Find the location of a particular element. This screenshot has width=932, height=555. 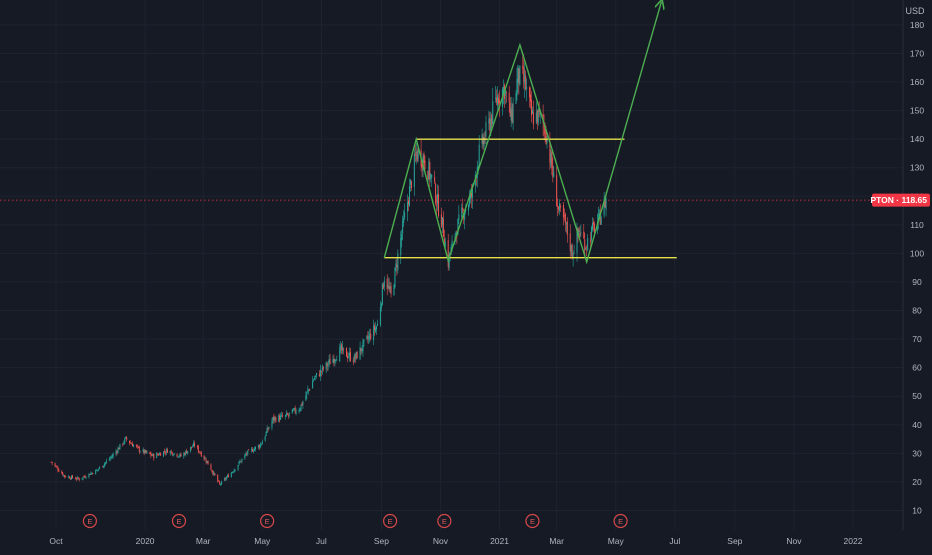

currency-label: USD is located at coordinates (915, 11).